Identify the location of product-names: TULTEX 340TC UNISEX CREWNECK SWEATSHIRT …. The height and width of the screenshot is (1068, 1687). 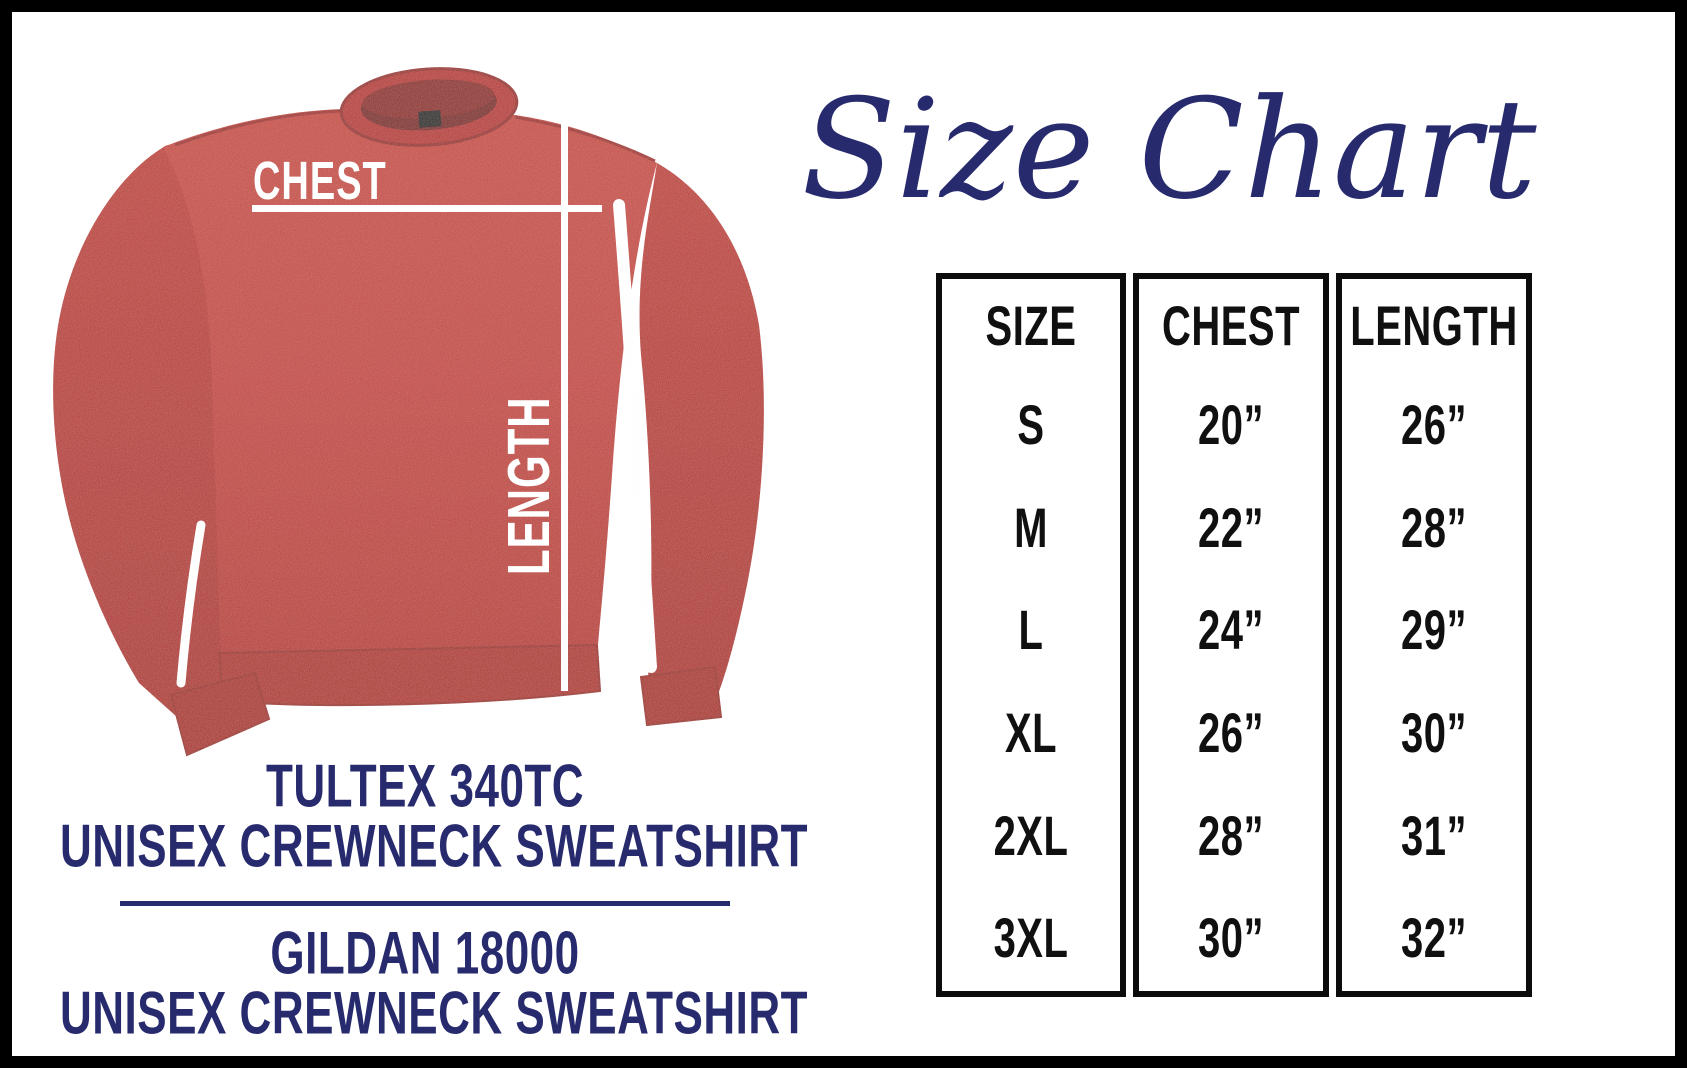
(434, 900).